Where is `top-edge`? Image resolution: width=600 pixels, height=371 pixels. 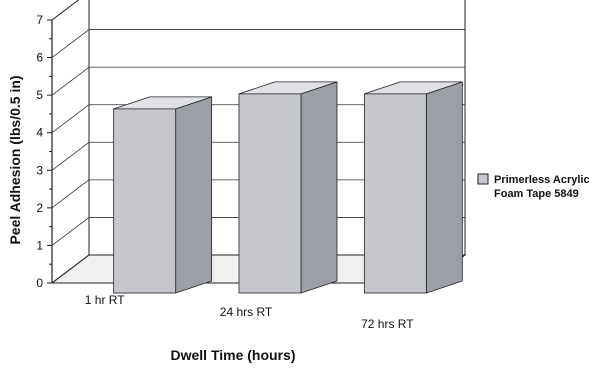
top-edge is located at coordinates (65, 10).